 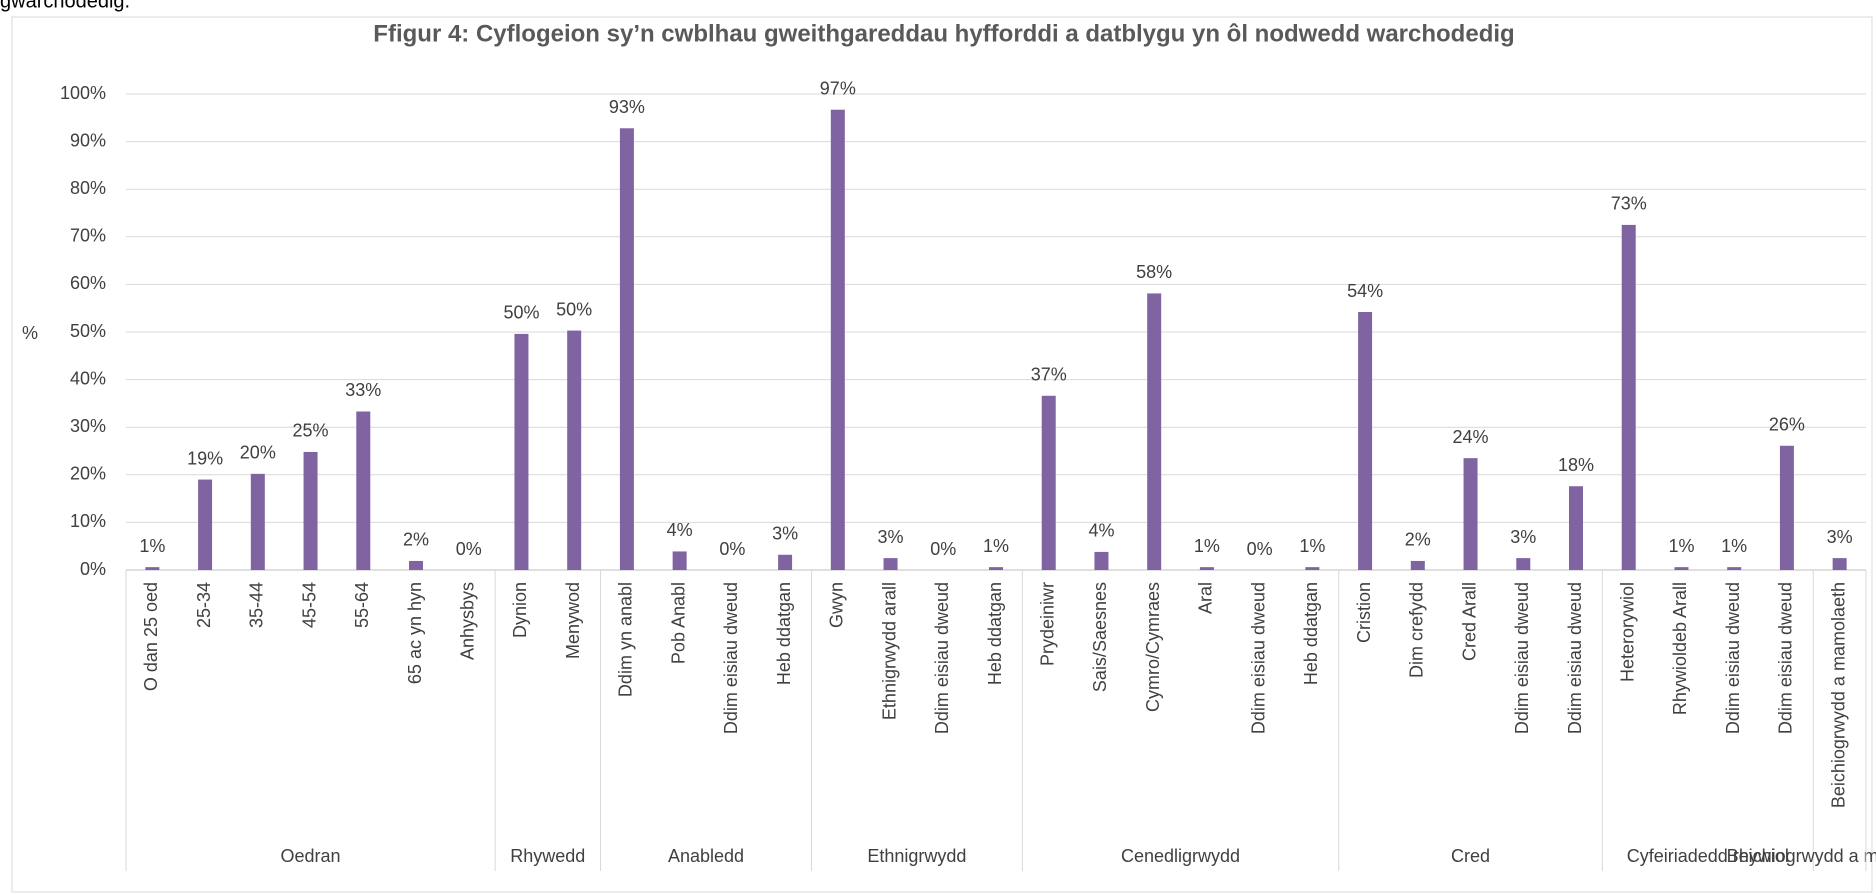 What do you see at coordinates (309, 605) in the screenshot?
I see `x-tick-label: 45-54` at bounding box center [309, 605].